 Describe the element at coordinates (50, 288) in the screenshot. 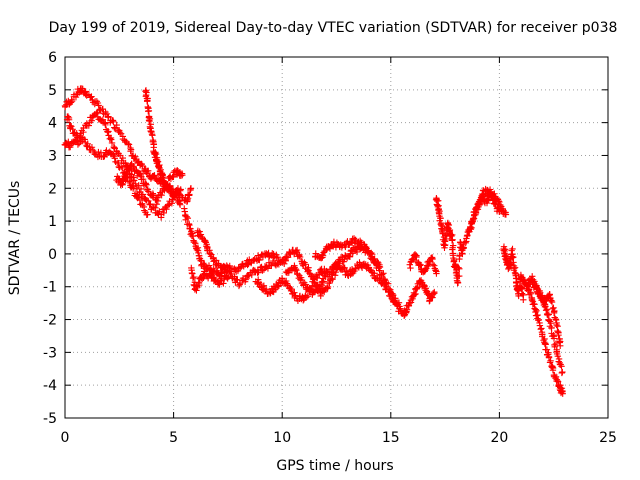

I see `y-tick-label: -1` at that location.